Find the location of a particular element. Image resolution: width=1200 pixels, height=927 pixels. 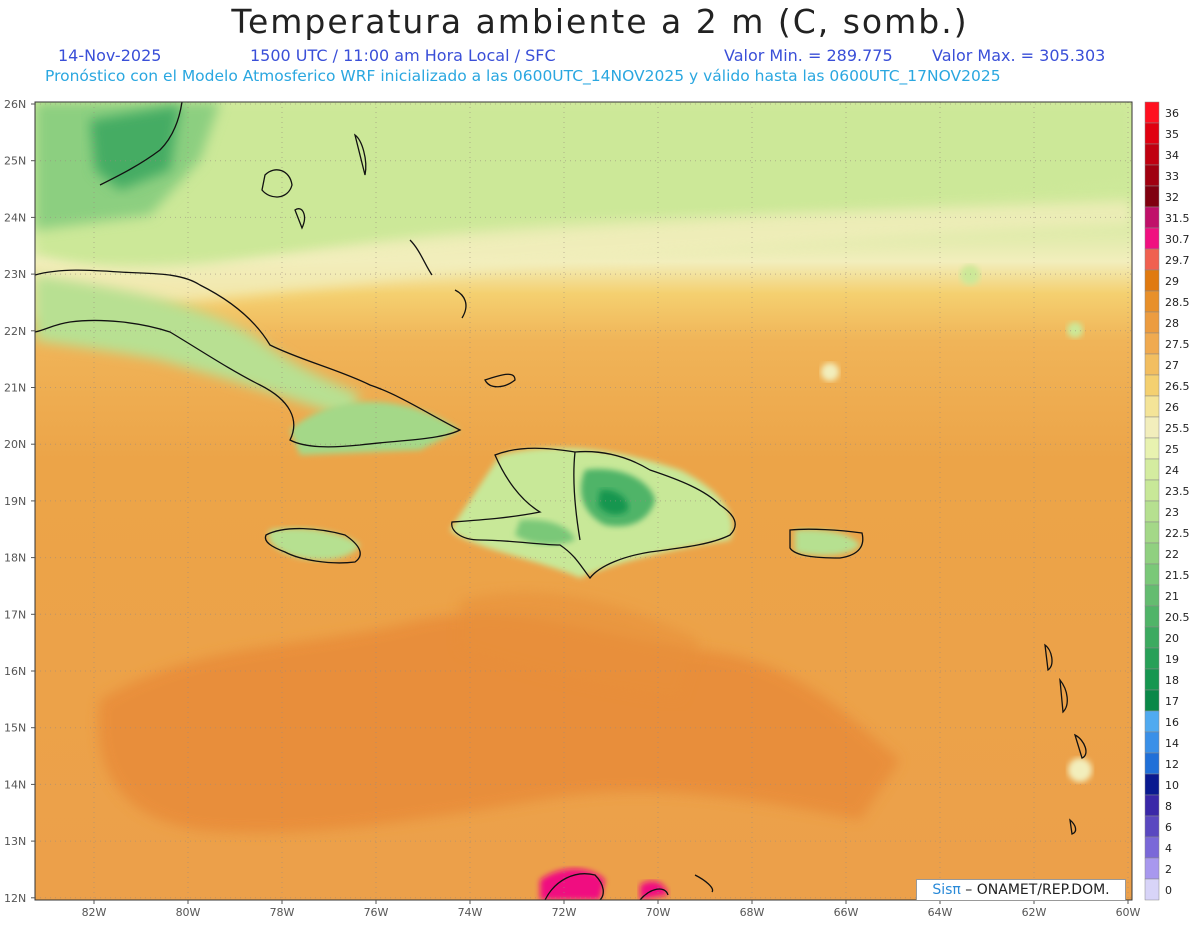

legend-label: 21 is located at coordinates (1172, 596).